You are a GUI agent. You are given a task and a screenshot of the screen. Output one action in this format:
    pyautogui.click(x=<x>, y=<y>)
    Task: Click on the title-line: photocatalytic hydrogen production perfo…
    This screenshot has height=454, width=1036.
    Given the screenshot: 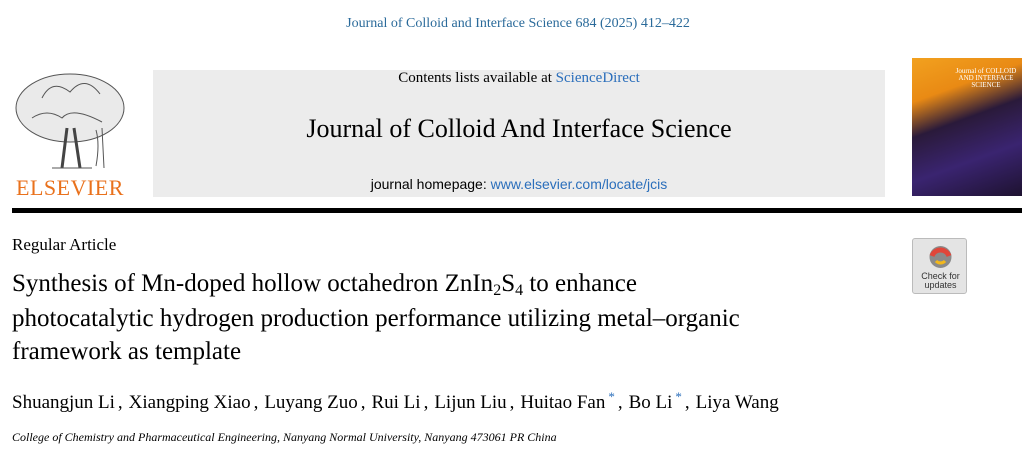 What is the action you would take?
    pyautogui.click(x=376, y=318)
    